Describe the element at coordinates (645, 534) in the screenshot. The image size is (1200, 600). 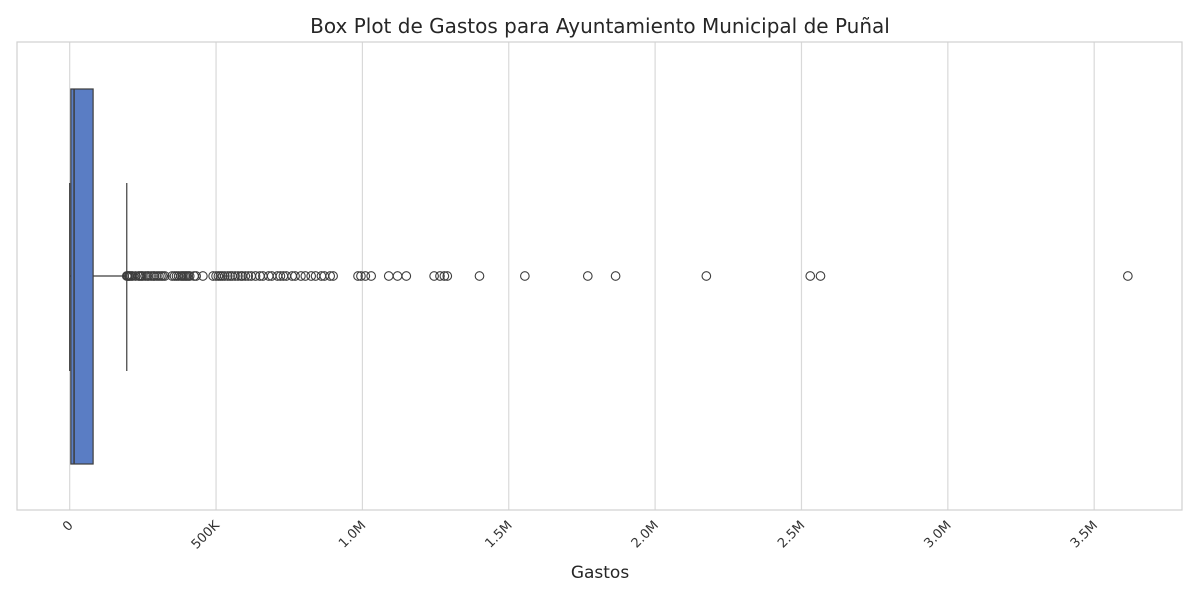
I see `x-tick-label: 2.0M` at that location.